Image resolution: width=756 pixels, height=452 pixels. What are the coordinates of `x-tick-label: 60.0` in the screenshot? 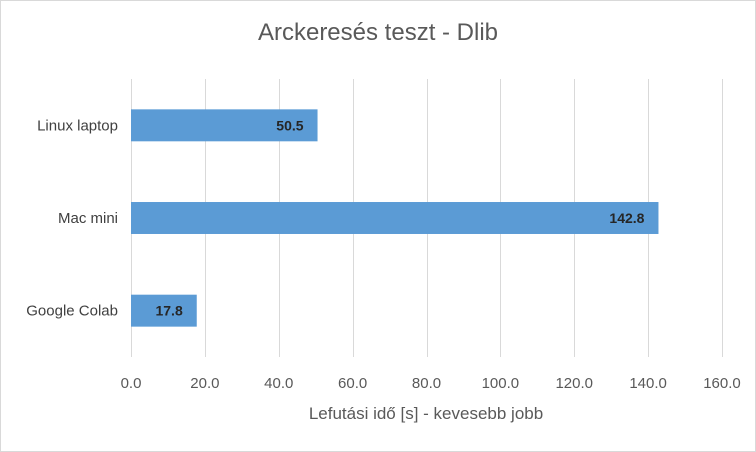 It's located at (352, 383).